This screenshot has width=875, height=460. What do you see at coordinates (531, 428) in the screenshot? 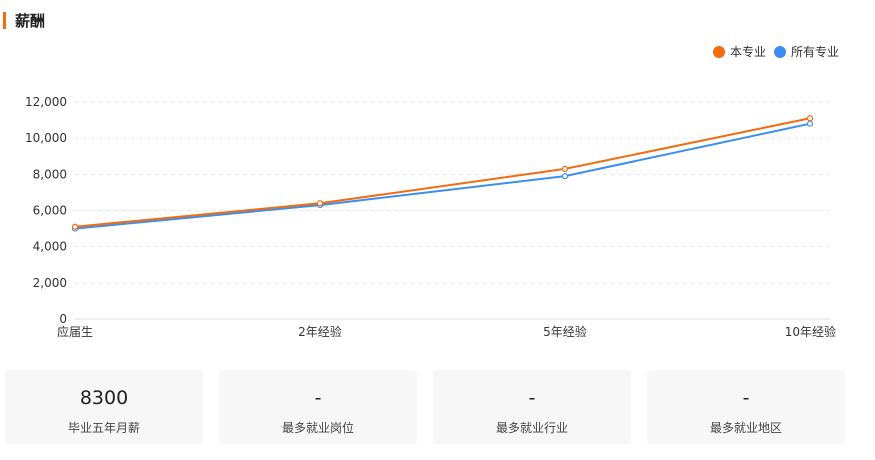
I see `stat-label-top-industry: 最多就业行业` at bounding box center [531, 428].